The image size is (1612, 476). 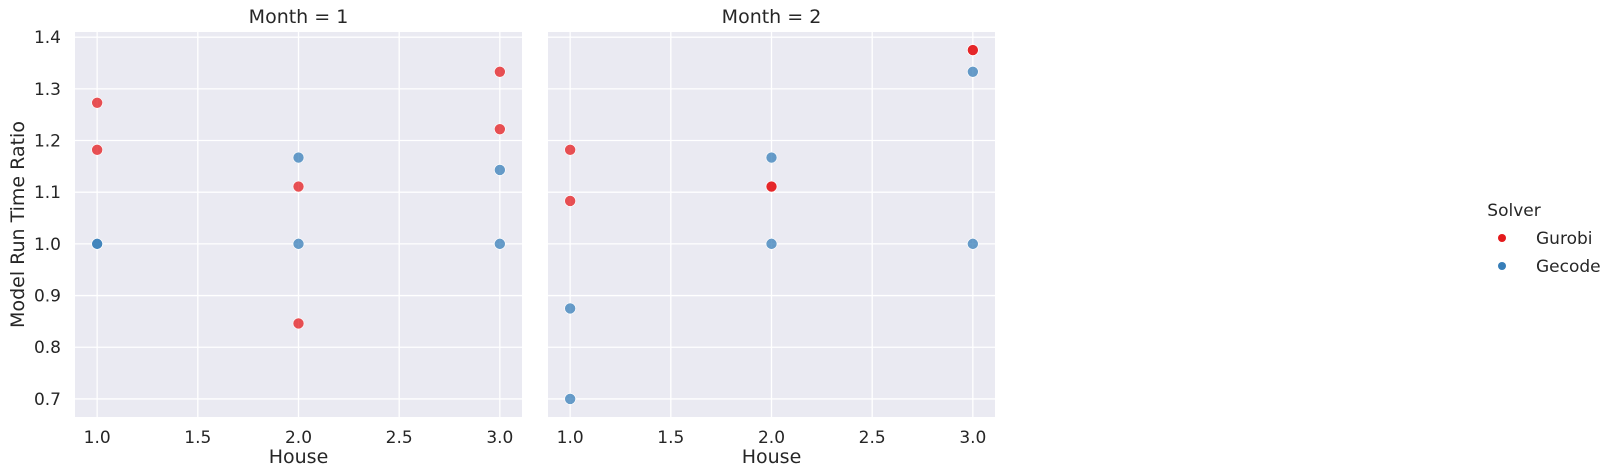 What do you see at coordinates (47, 297) in the screenshot?
I see `y-tick-label: 0.9` at bounding box center [47, 297].